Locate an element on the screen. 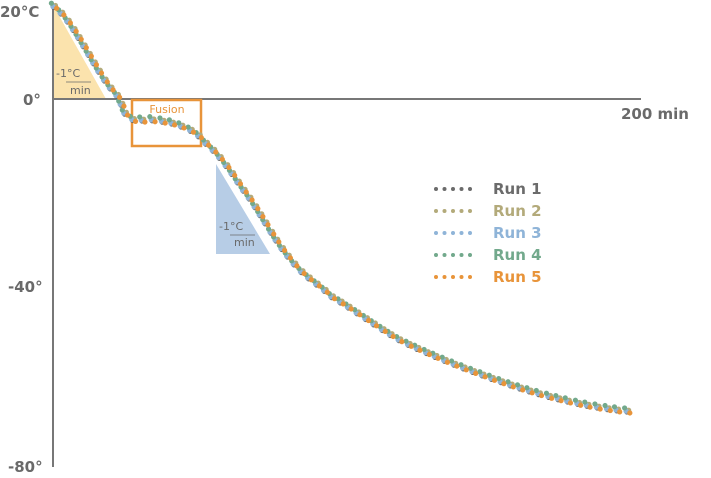 The width and height of the screenshot is (711, 478). x-axis-label: 200 min is located at coordinates (655, 114).